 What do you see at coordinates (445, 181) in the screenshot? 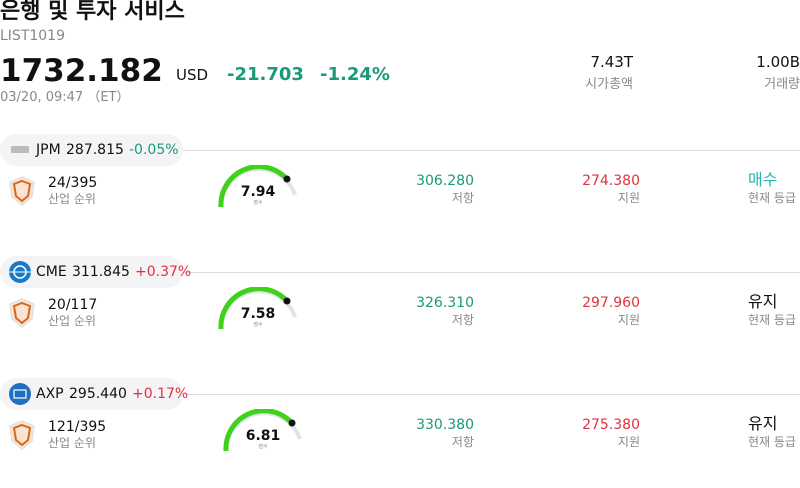
I see `resistance: 306.280` at bounding box center [445, 181].